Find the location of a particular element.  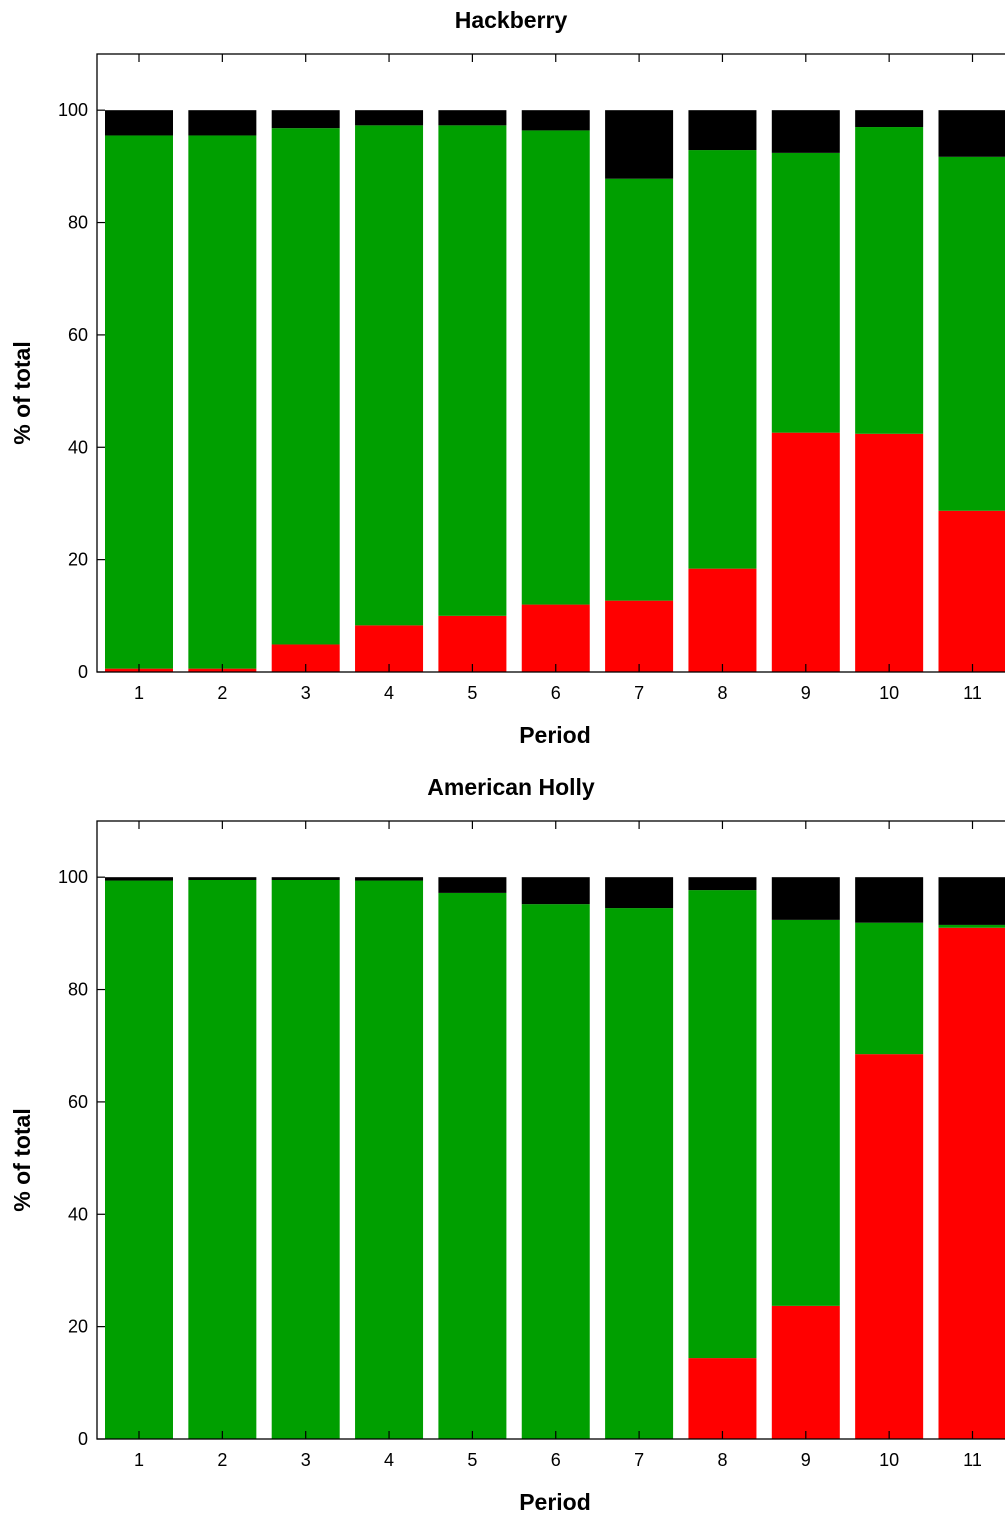

chart-title: Hackberry is located at coordinates (511, 20).